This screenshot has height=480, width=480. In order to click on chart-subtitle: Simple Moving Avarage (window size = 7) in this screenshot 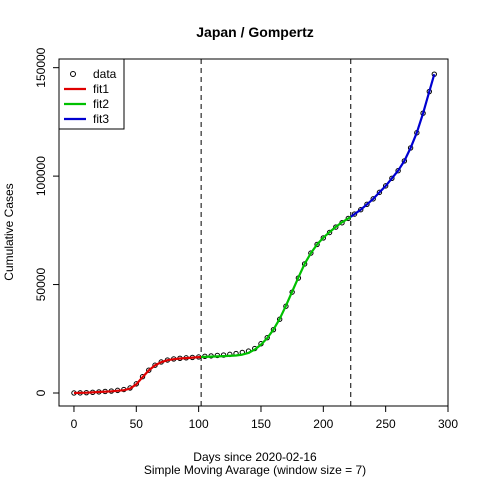, I will do `click(255, 470)`.